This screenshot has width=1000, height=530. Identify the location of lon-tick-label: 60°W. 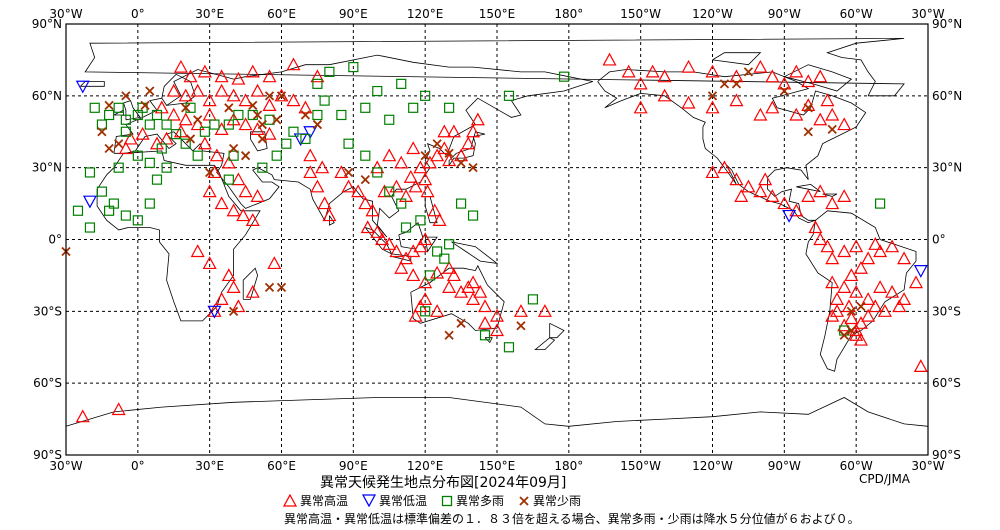
(856, 466).